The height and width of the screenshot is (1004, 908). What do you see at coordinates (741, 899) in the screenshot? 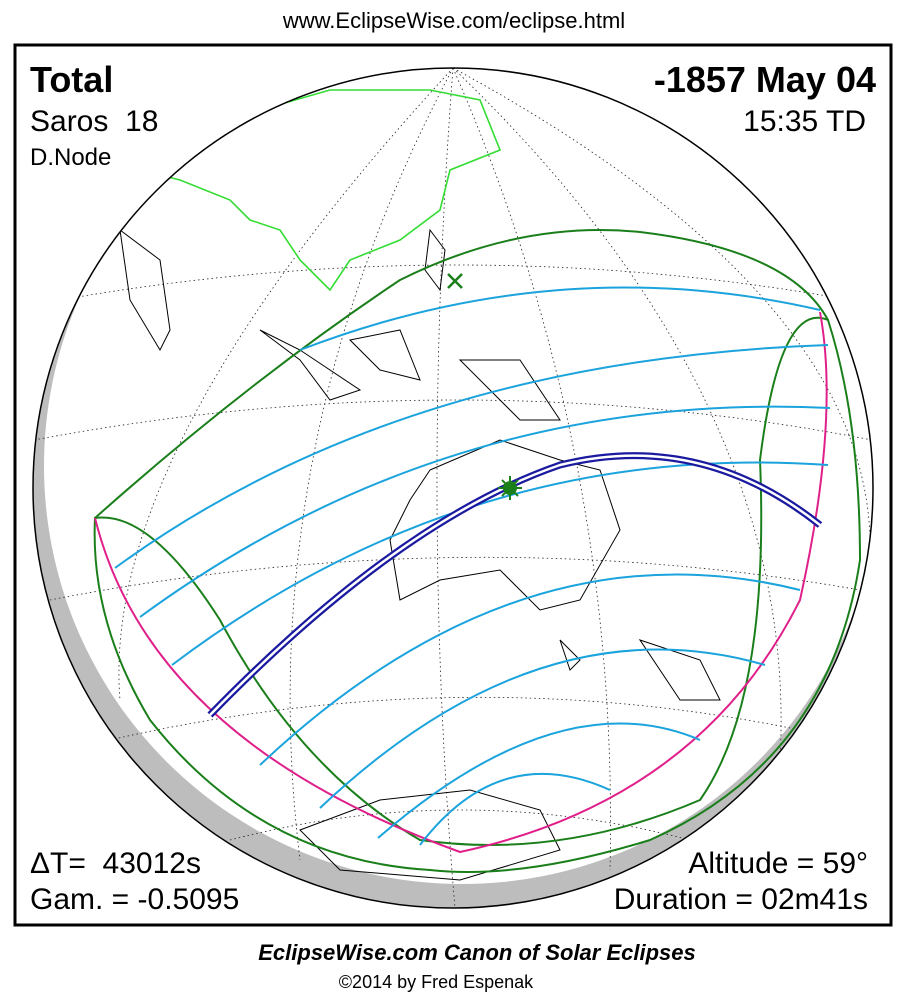
I see `duration: Duration = 02m41s` at bounding box center [741, 899].